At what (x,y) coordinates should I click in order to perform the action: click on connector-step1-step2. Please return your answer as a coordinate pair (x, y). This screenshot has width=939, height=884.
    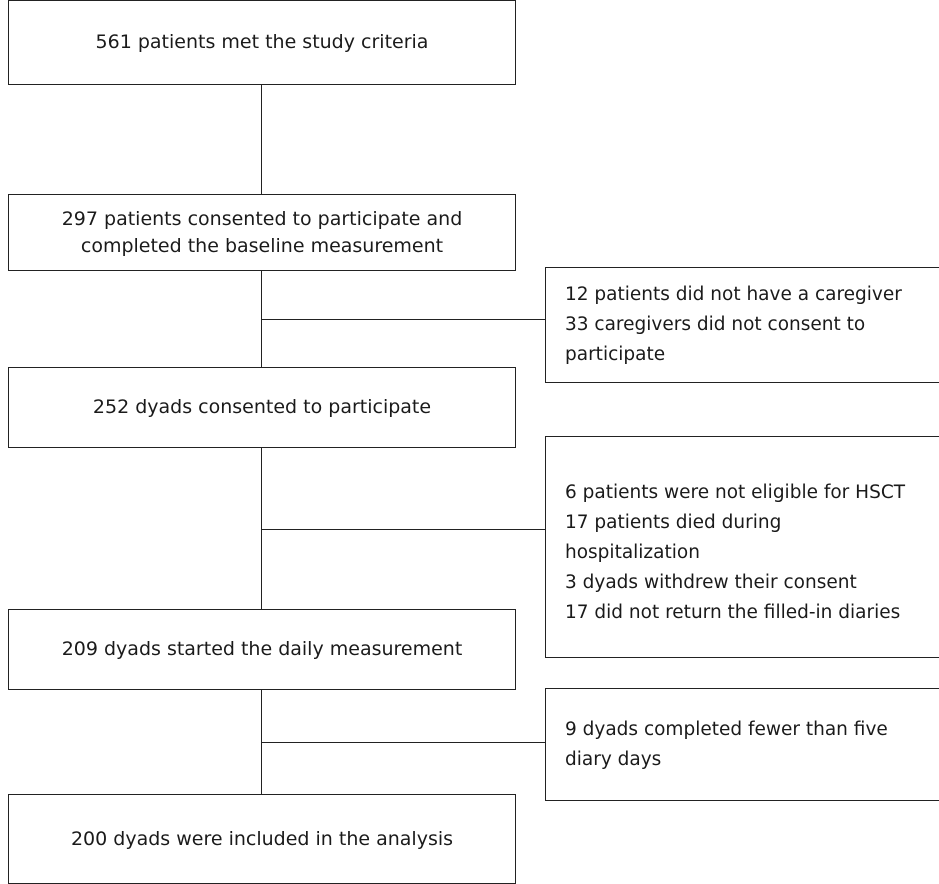
    Looking at the image, I should click on (261, 139).